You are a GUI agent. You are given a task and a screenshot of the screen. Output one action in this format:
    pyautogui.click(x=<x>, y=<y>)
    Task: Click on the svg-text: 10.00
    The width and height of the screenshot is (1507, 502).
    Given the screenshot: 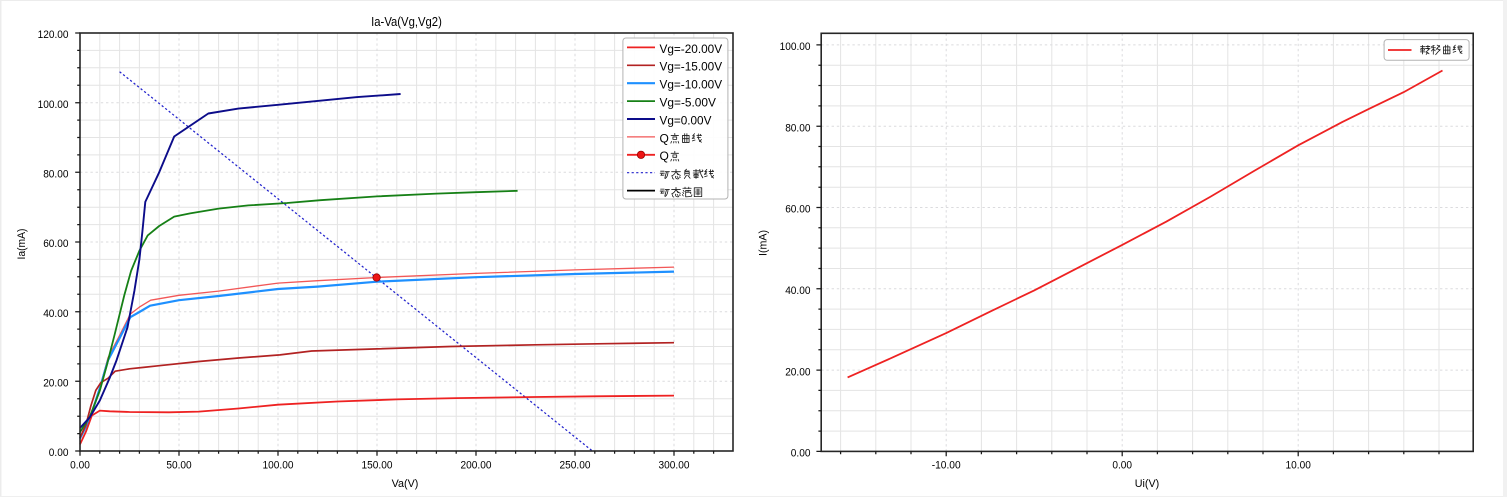 What is the action you would take?
    pyautogui.click(x=1298, y=465)
    